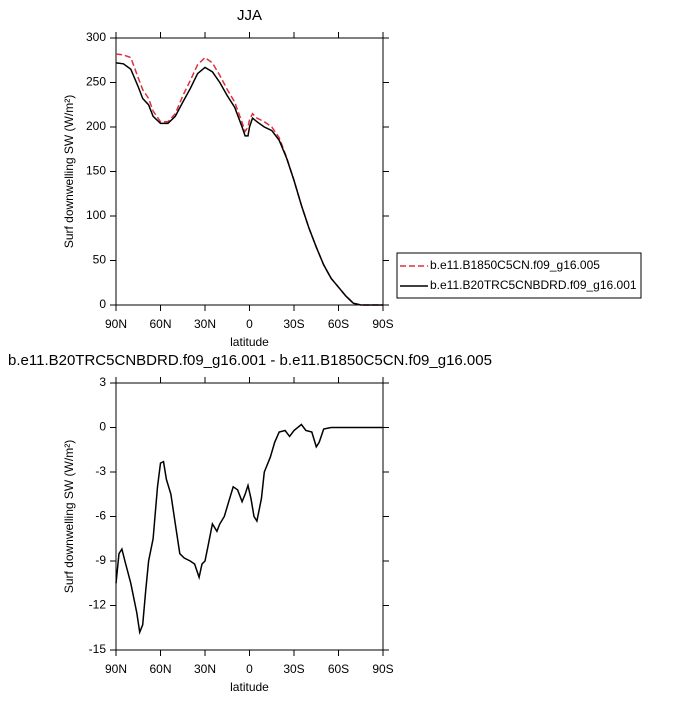 The image size is (689, 702). Describe the element at coordinates (102, 382) in the screenshot. I see `y-tick-label: 3` at that location.